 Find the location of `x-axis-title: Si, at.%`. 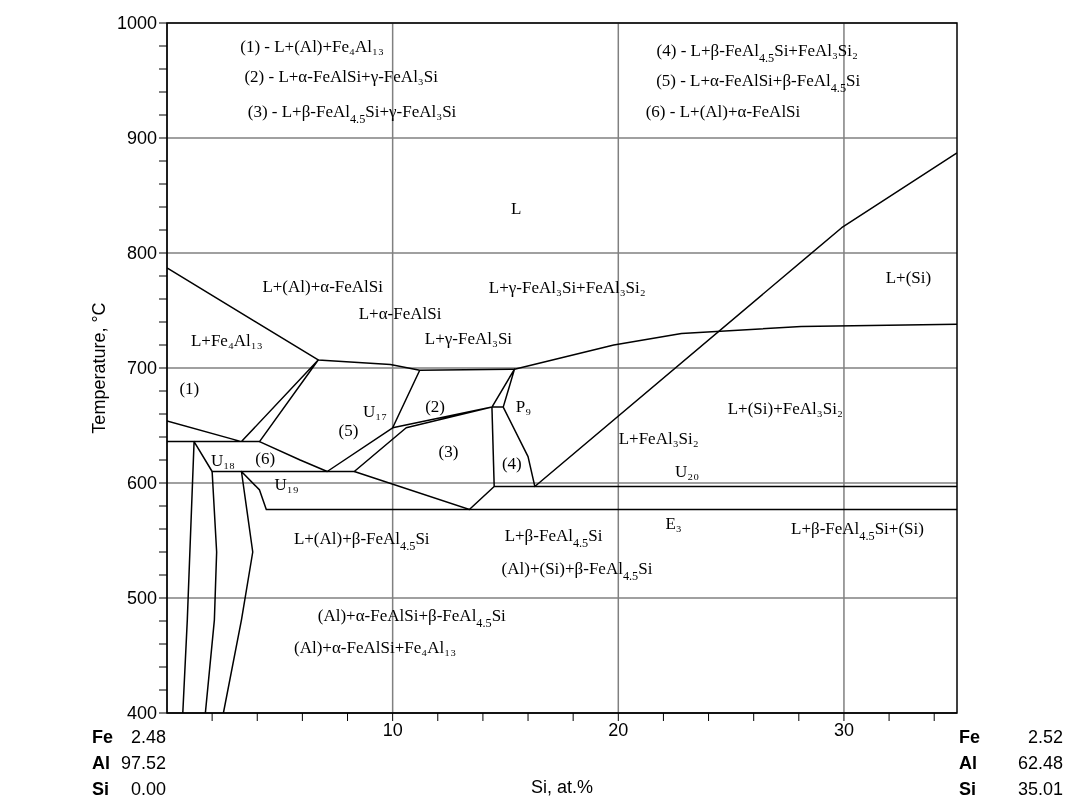

x-axis-title: Si, at.% is located at coordinates (562, 786).